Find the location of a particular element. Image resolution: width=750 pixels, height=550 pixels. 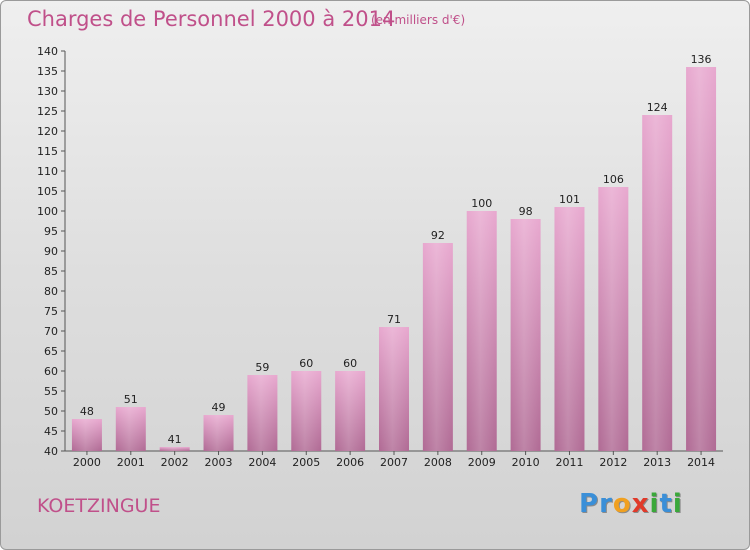

y-tick-label: 80 is located at coordinates (51, 291).